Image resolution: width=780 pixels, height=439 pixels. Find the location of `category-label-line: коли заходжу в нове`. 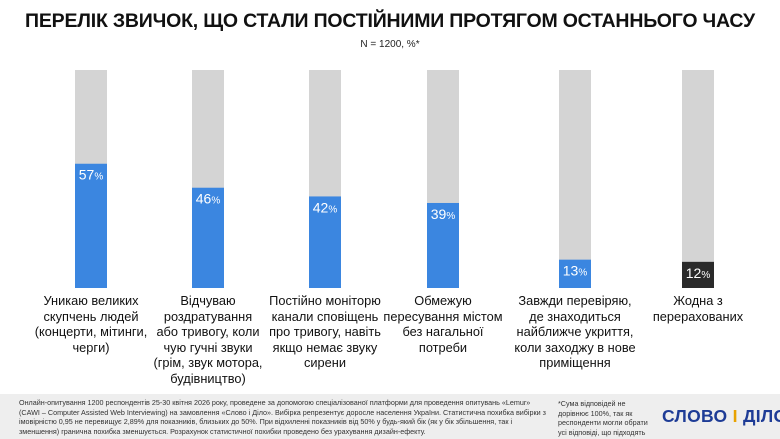

category-label-line: коли заходжу в нове is located at coordinates (575, 347).